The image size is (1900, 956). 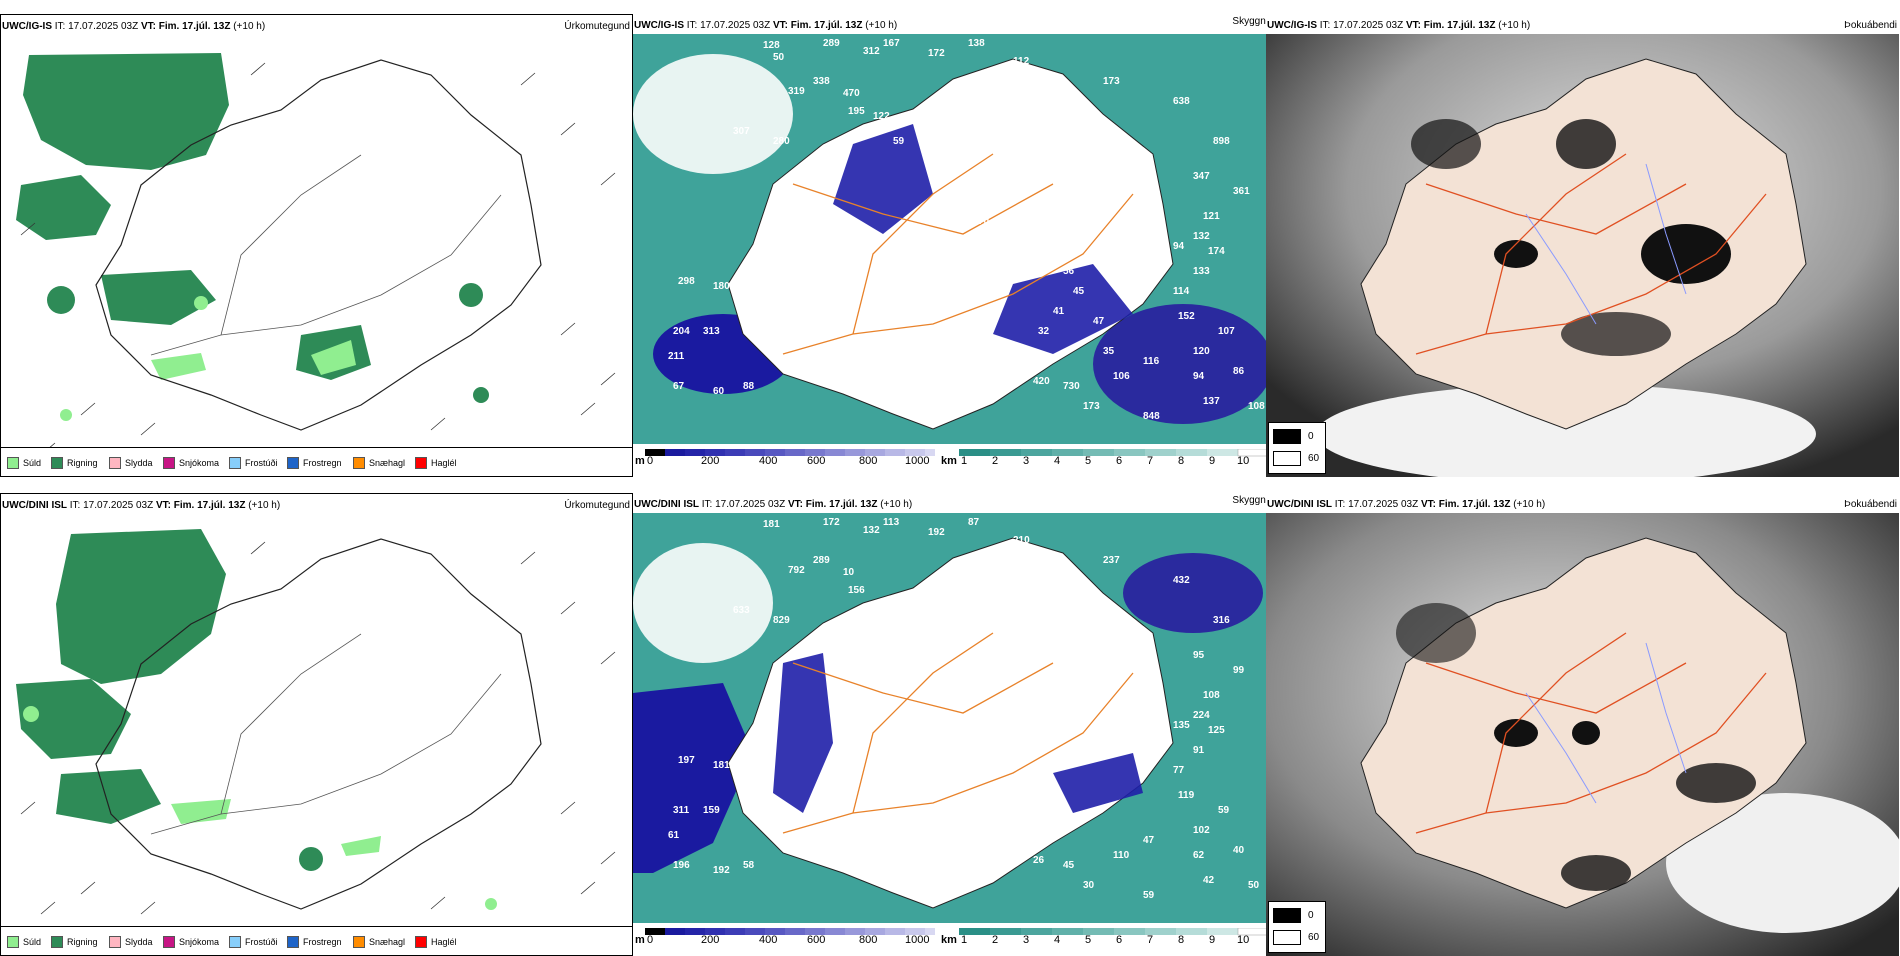 I want to click on iceland-coastline, so click(x=318, y=245).